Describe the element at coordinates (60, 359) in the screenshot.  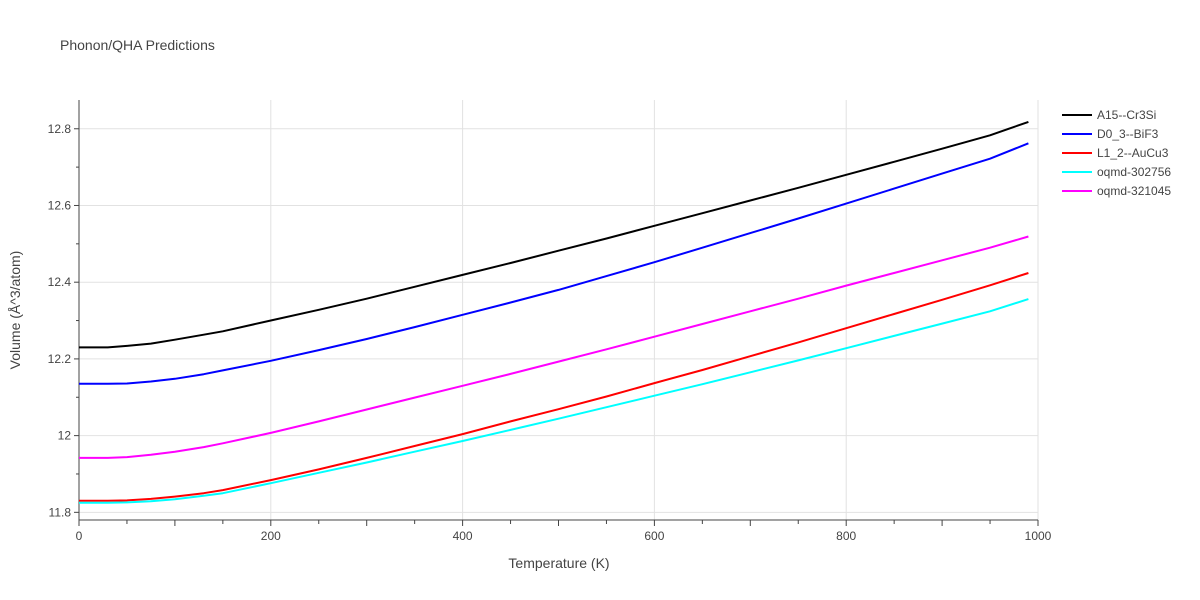
I see `y-tick-label: 12.2` at that location.